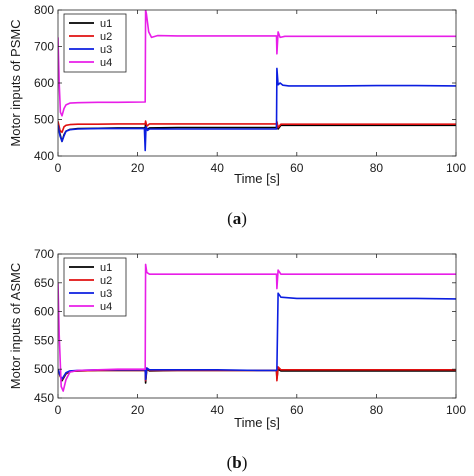 This screenshot has height=476, width=474. I want to click on panel-caption: (b), so click(237, 462).